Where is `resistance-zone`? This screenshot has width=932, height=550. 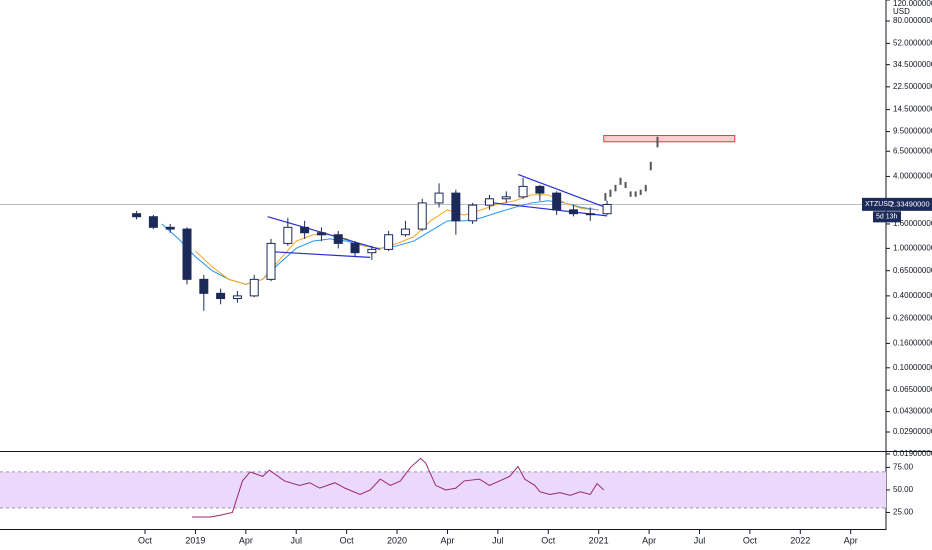 resistance-zone is located at coordinates (669, 139).